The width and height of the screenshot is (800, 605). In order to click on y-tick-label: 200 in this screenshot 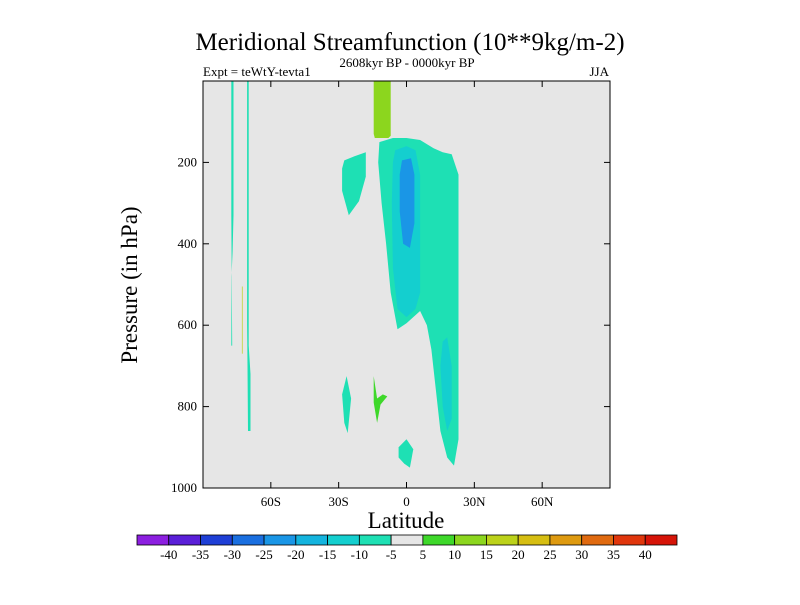, I will do `click(188, 161)`.